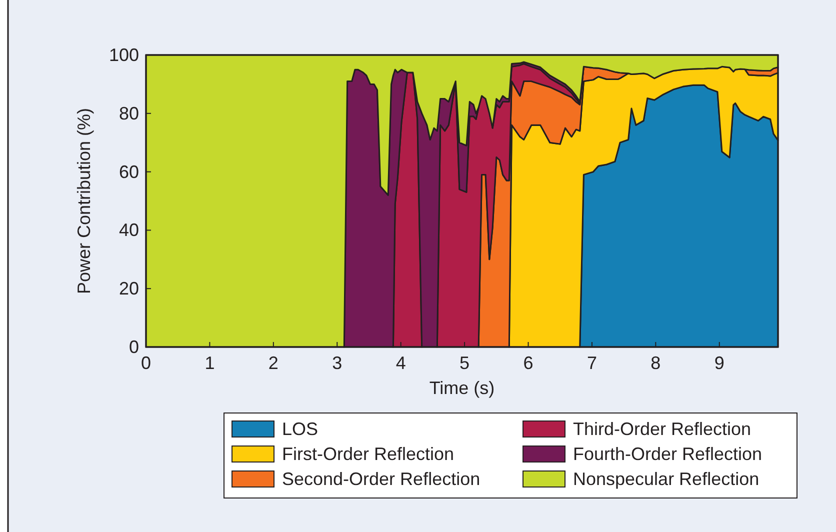  What do you see at coordinates (273, 363) in the screenshot?
I see `x-tick-label: 2` at bounding box center [273, 363].